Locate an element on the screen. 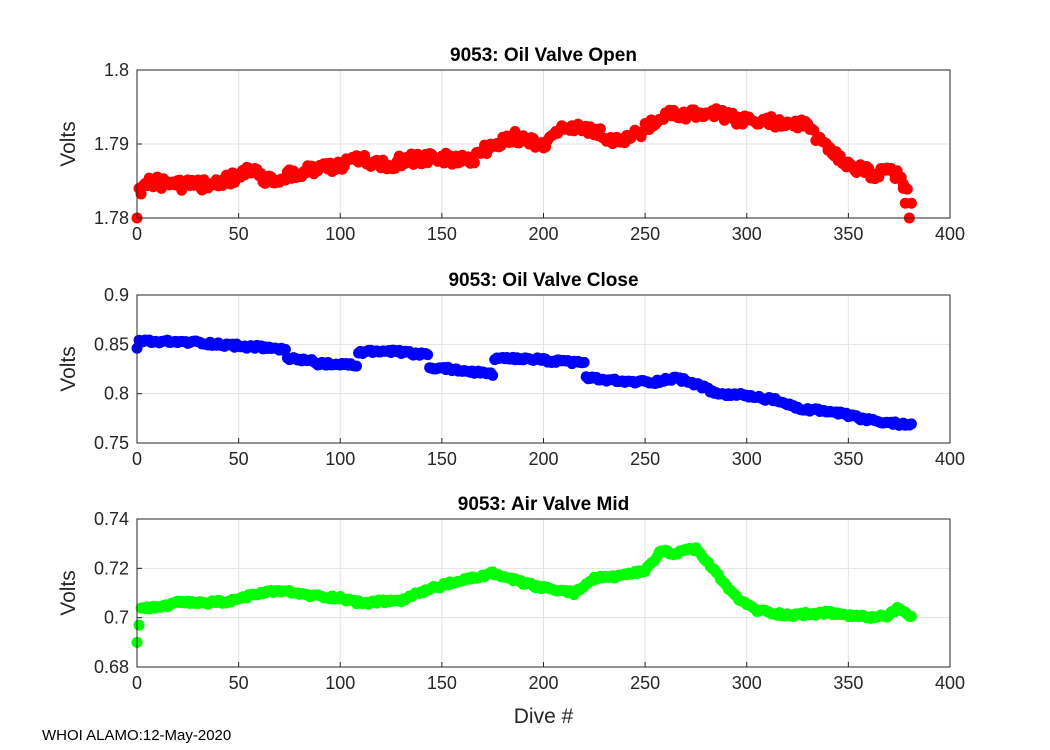 The image size is (1050, 750). y-tick-label: 0.75 is located at coordinates (111, 443).